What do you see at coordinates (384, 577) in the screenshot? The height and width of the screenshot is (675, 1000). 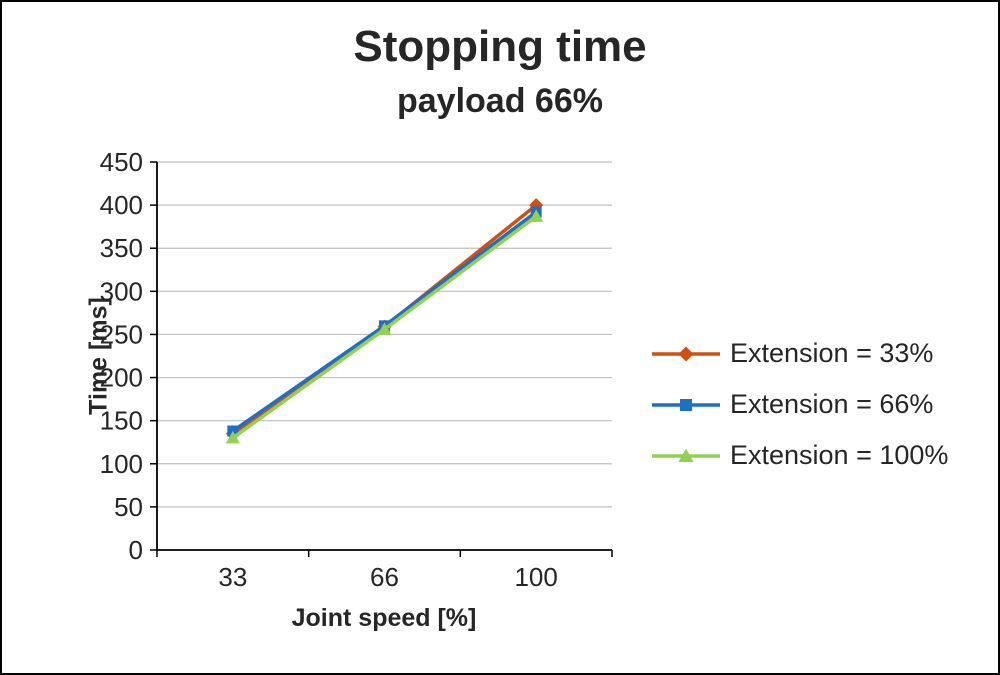 I see `x-tick-label: 66` at bounding box center [384, 577].